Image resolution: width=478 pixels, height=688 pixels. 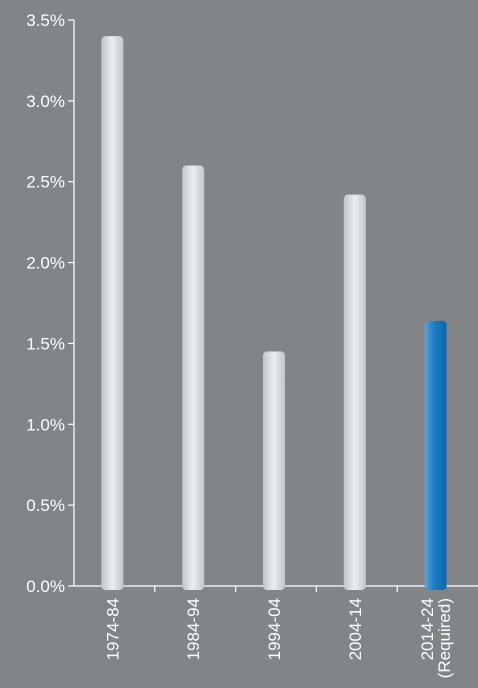 What do you see at coordinates (50, 303) in the screenshot?
I see `y-axis: 0.0% 0.5% 1.0% 1.5% 2.0% 2.5% 3.0% 3.5%` at bounding box center [50, 303].